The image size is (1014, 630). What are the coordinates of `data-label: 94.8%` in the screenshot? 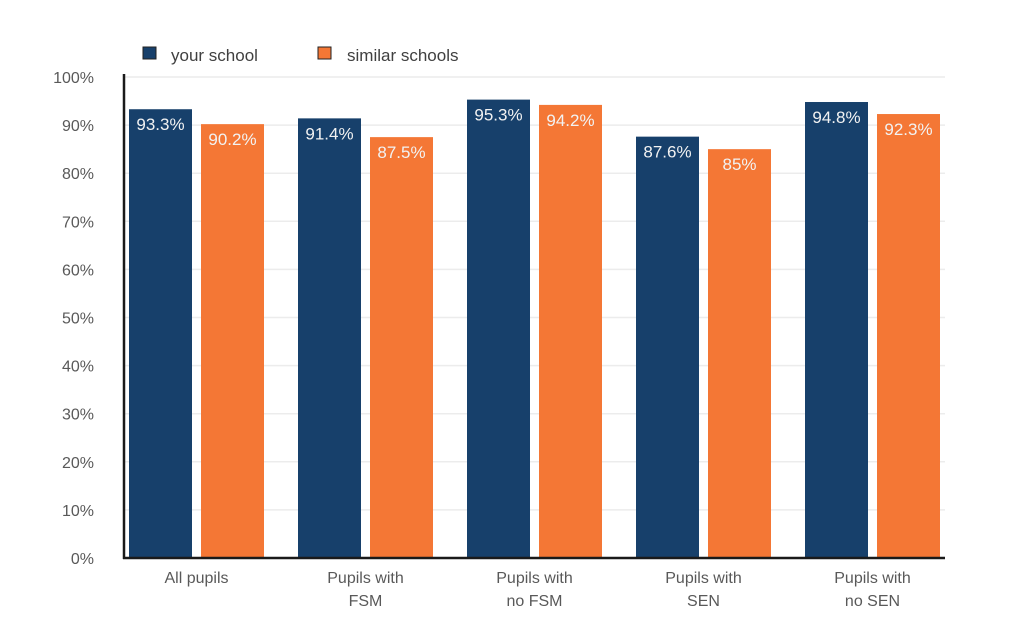 It's located at (836, 117).